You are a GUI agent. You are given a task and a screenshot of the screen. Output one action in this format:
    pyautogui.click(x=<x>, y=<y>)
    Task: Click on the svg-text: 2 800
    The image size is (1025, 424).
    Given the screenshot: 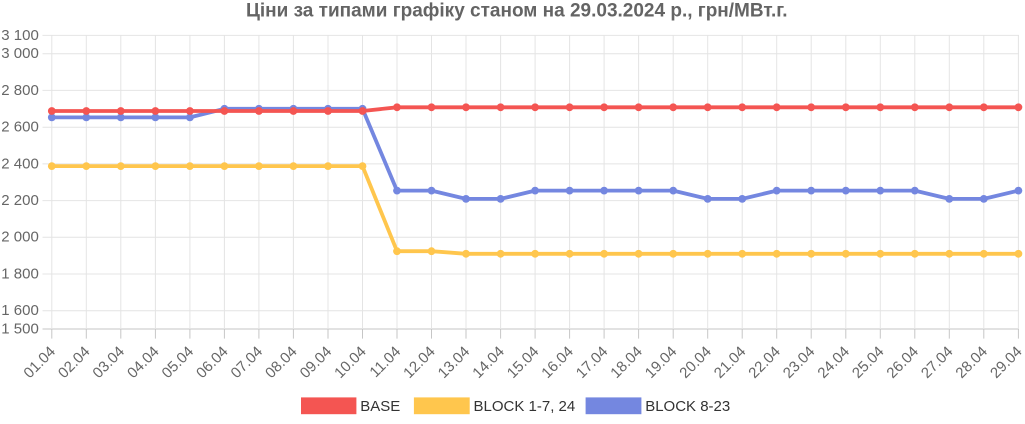 What is the action you would take?
    pyautogui.click(x=20, y=90)
    